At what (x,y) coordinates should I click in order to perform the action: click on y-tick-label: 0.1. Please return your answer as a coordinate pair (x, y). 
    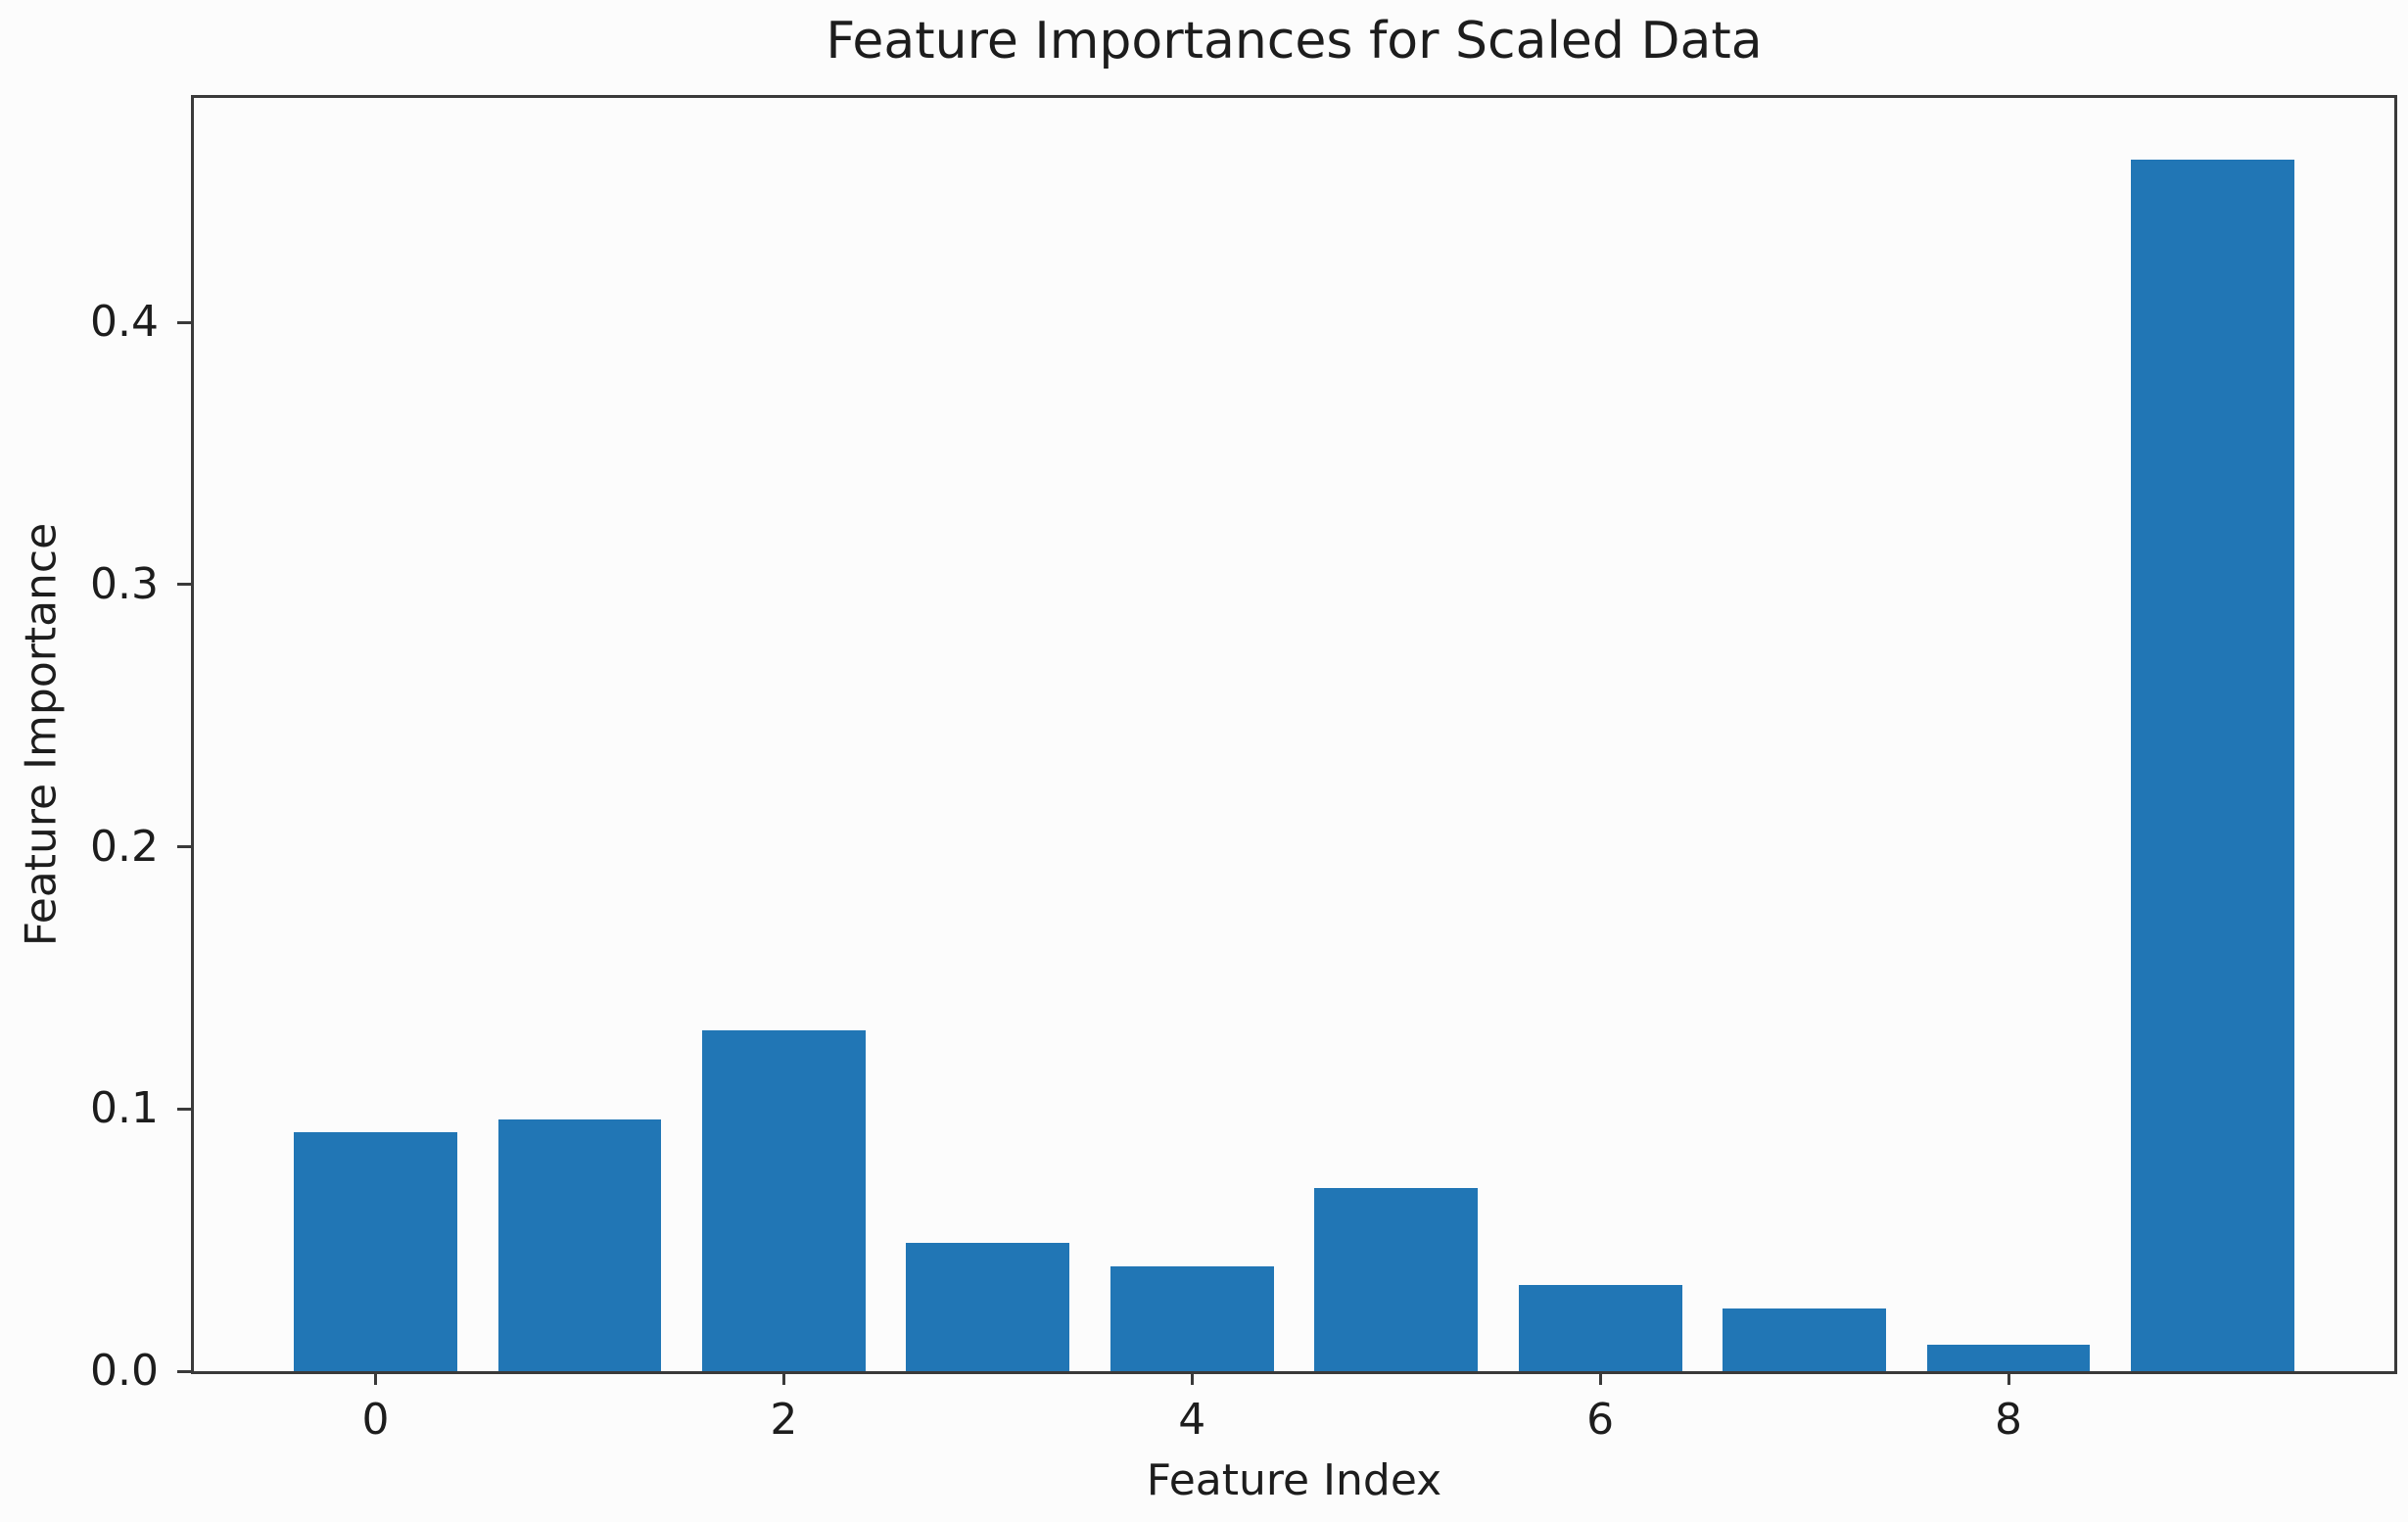
    Looking at the image, I should click on (125, 1108).